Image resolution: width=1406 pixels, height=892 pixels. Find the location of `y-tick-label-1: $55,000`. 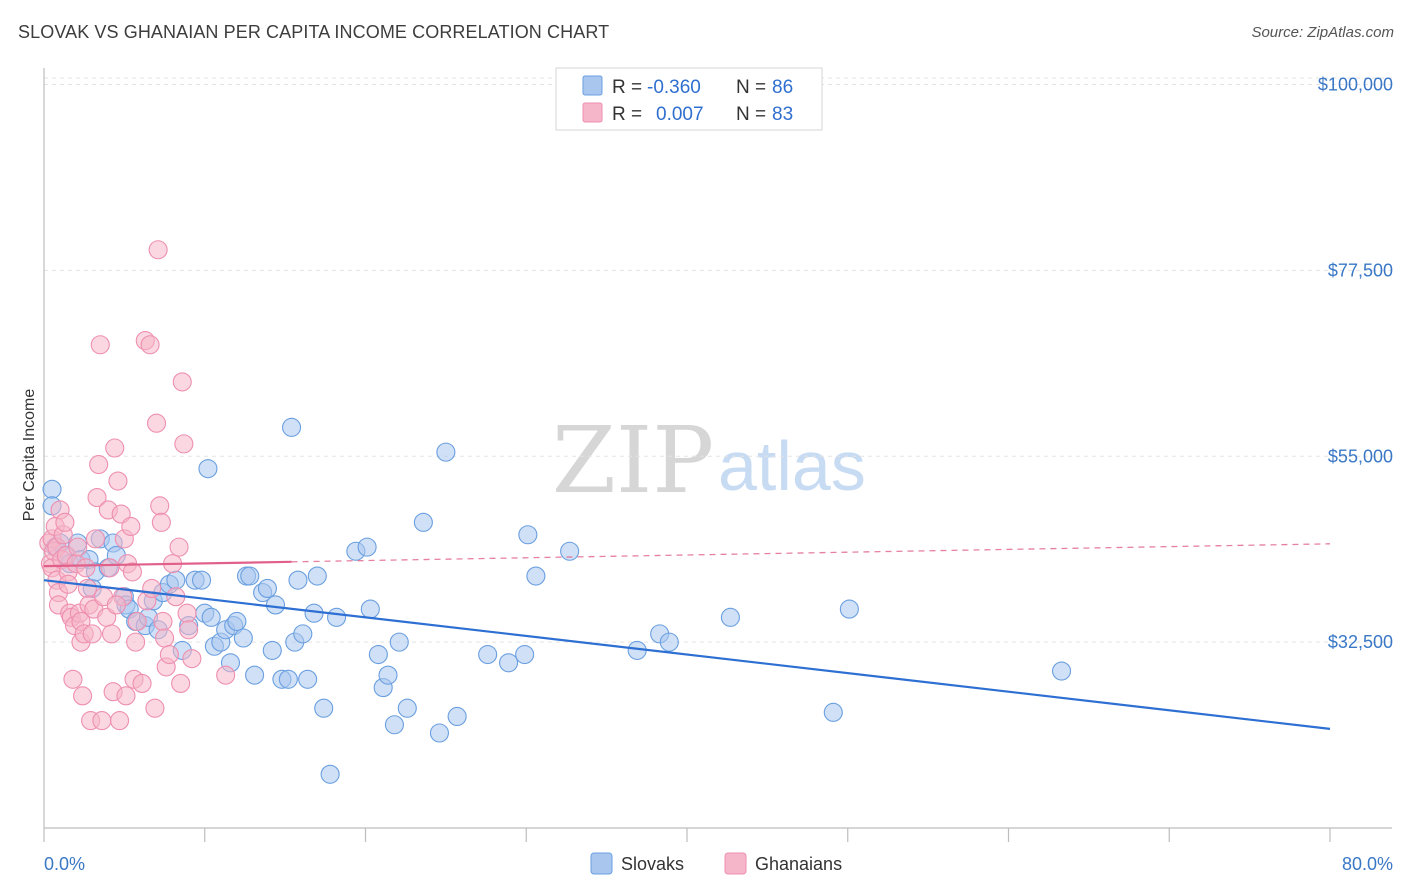

y-tick-label-1: $55,000 is located at coordinates (1360, 456).